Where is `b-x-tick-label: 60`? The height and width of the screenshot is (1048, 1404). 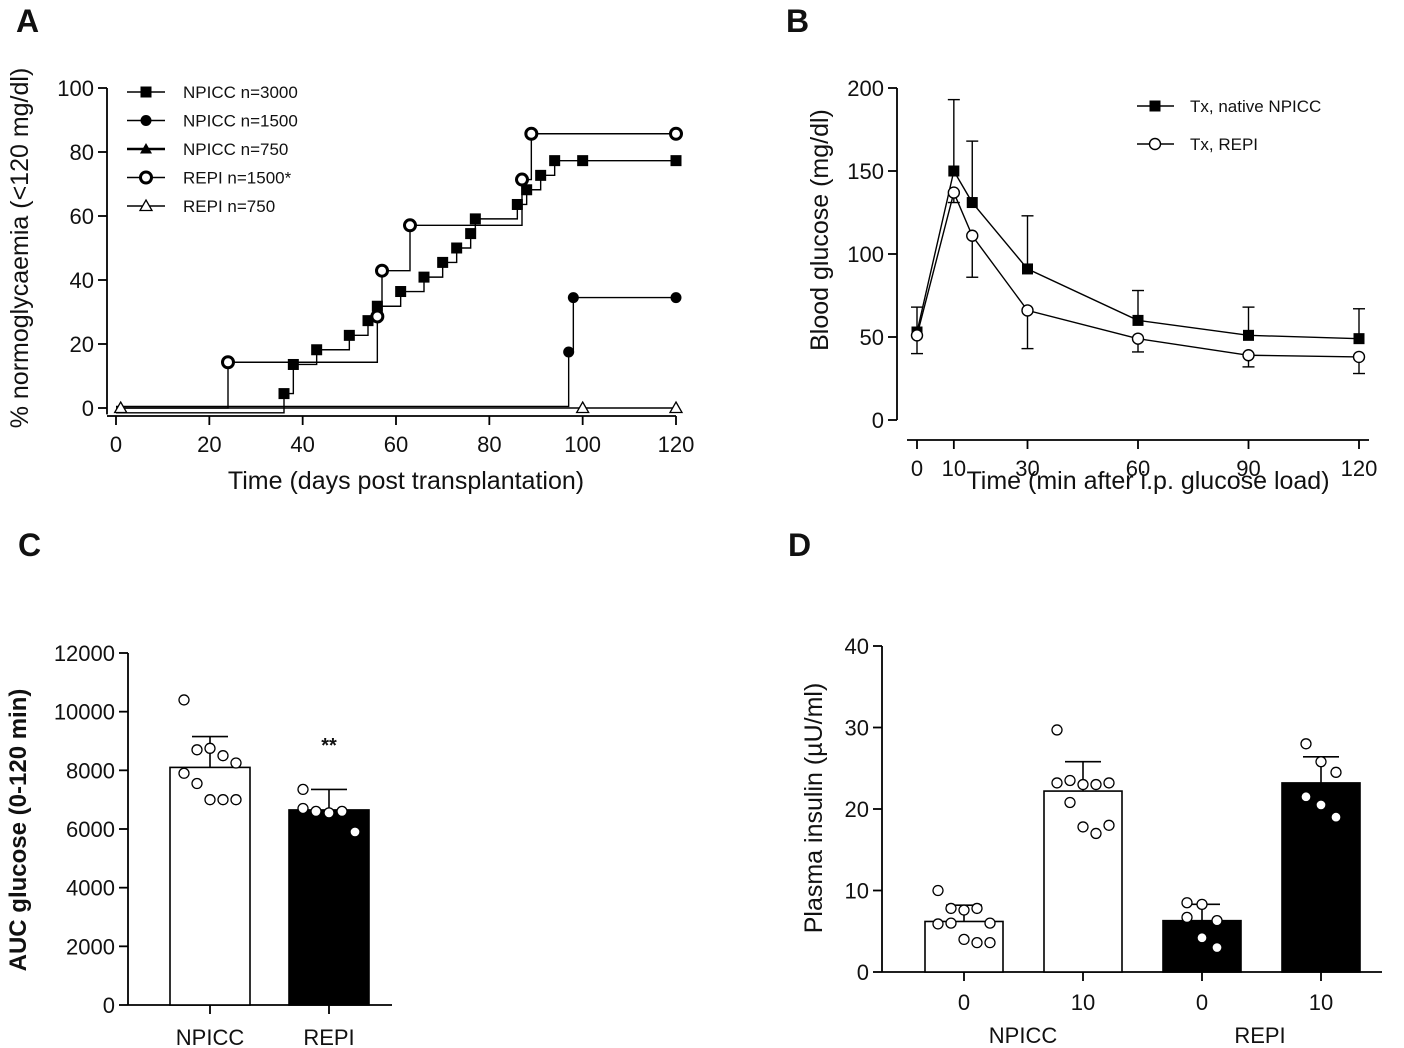 b-x-tick-label: 60 is located at coordinates (1138, 468).